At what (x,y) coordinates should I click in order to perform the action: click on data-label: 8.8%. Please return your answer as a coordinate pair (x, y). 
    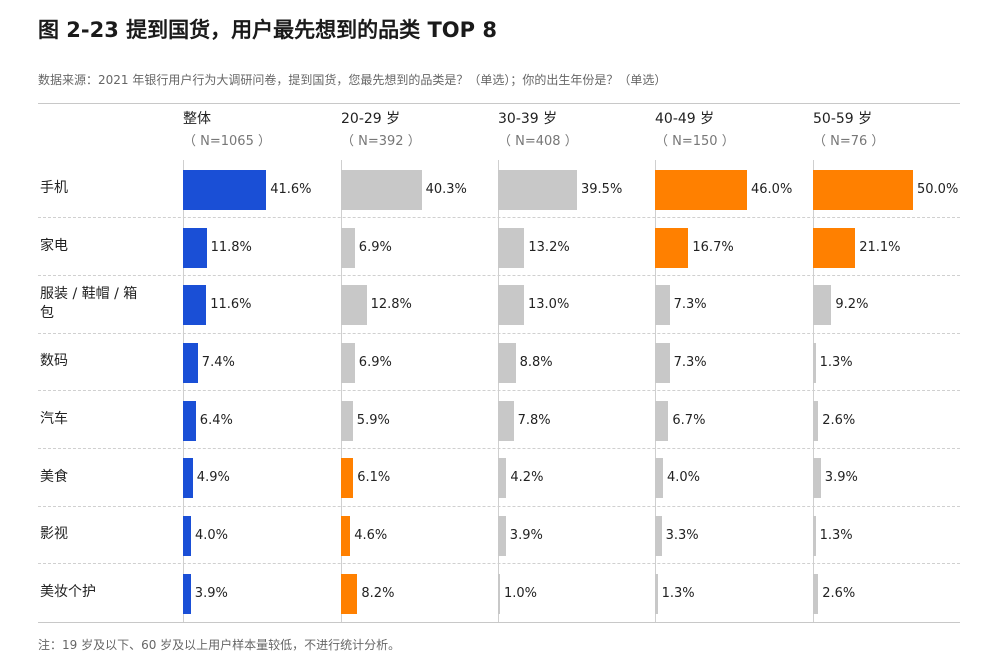
    Looking at the image, I should click on (536, 362).